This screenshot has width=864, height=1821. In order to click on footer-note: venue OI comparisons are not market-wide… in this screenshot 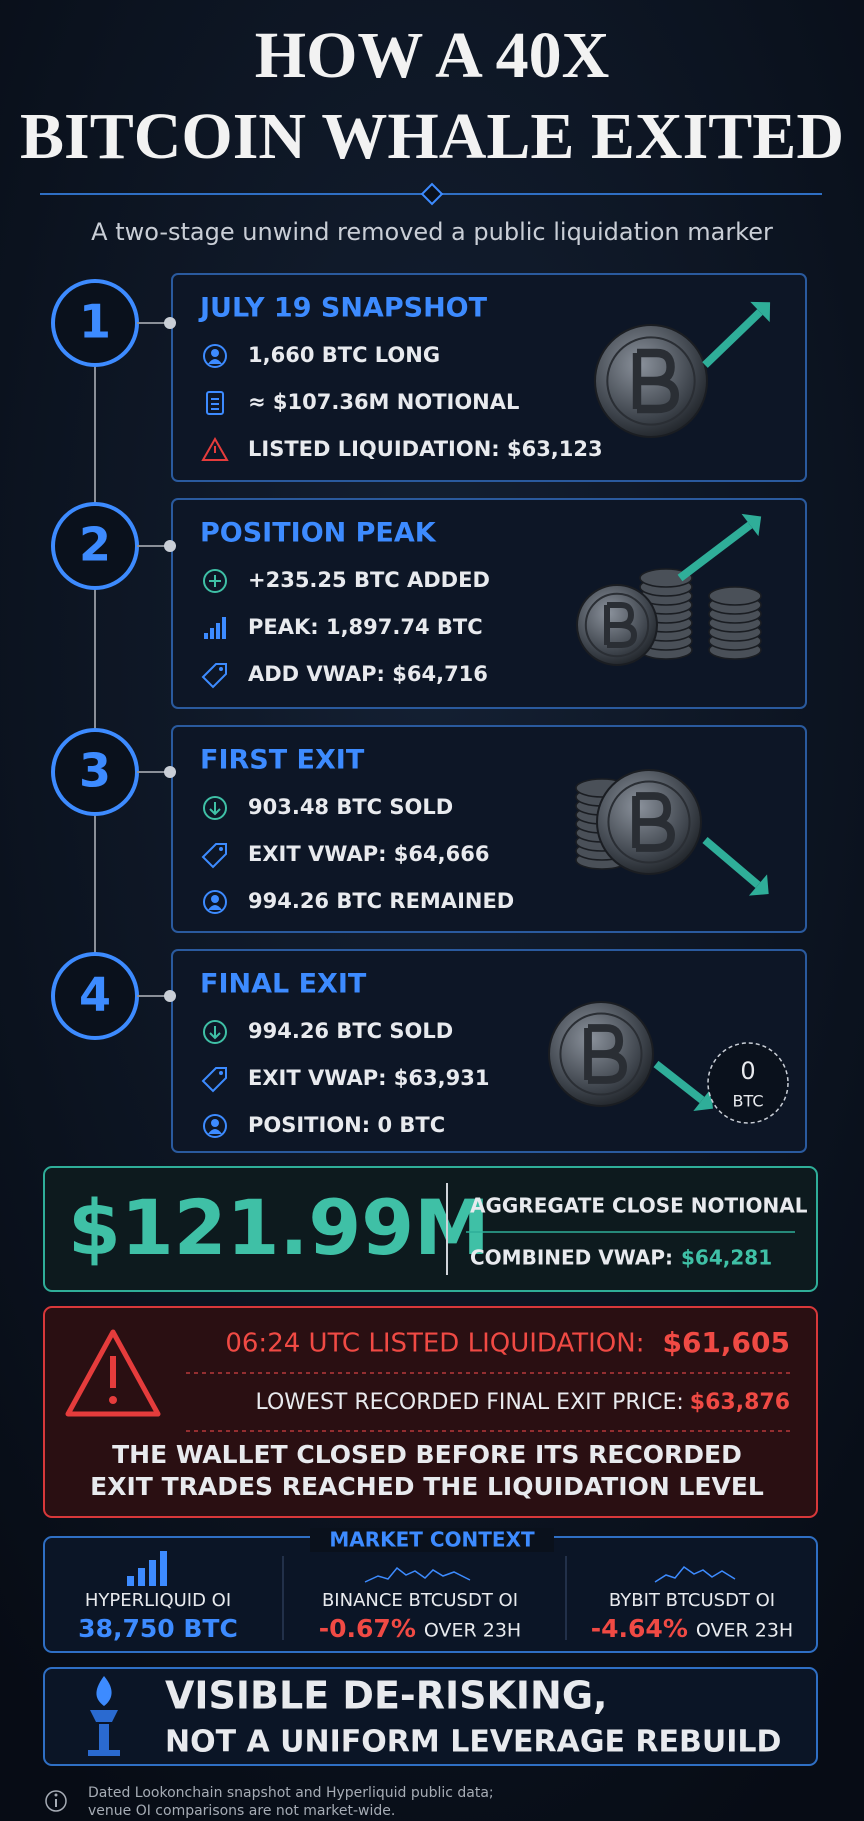, I will do `click(241, 1811)`.